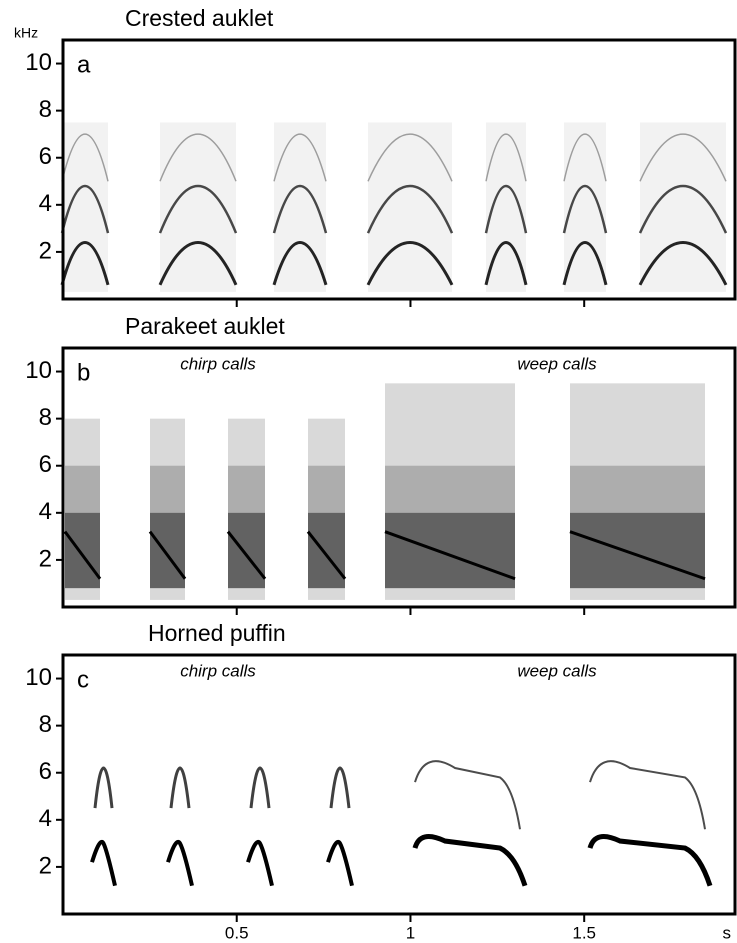 The width and height of the screenshot is (737, 943). I want to click on panel-label: c, so click(83, 679).